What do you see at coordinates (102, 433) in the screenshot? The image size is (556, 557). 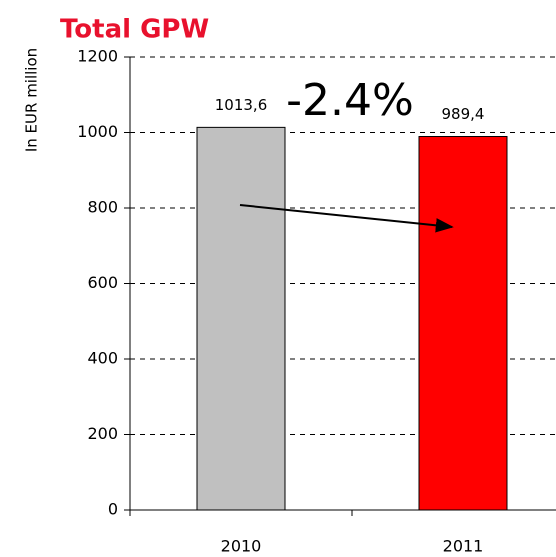 I see `y-tick-label: 200` at bounding box center [102, 433].